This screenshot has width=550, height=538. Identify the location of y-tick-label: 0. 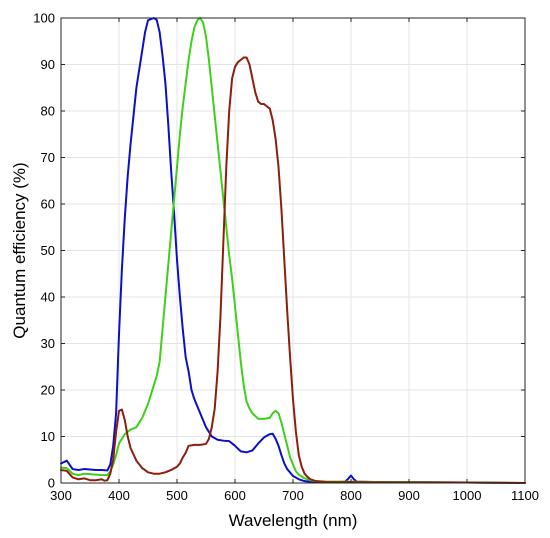
(51, 483).